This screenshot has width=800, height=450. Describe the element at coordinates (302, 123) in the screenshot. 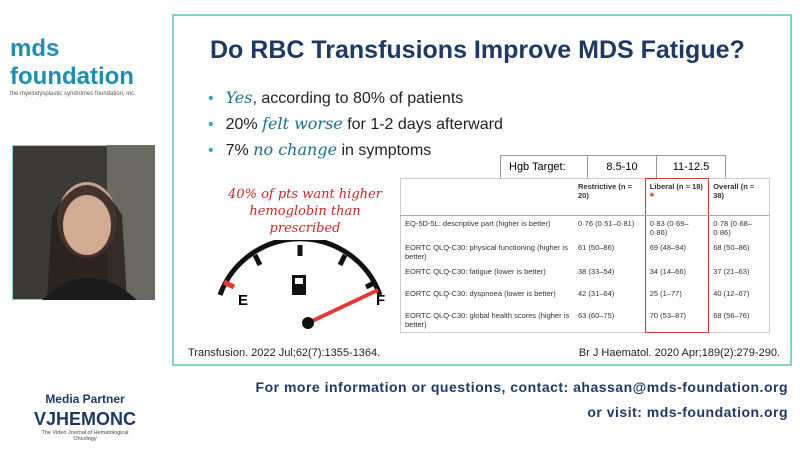

I see `bullet-text: felt worse` at that location.